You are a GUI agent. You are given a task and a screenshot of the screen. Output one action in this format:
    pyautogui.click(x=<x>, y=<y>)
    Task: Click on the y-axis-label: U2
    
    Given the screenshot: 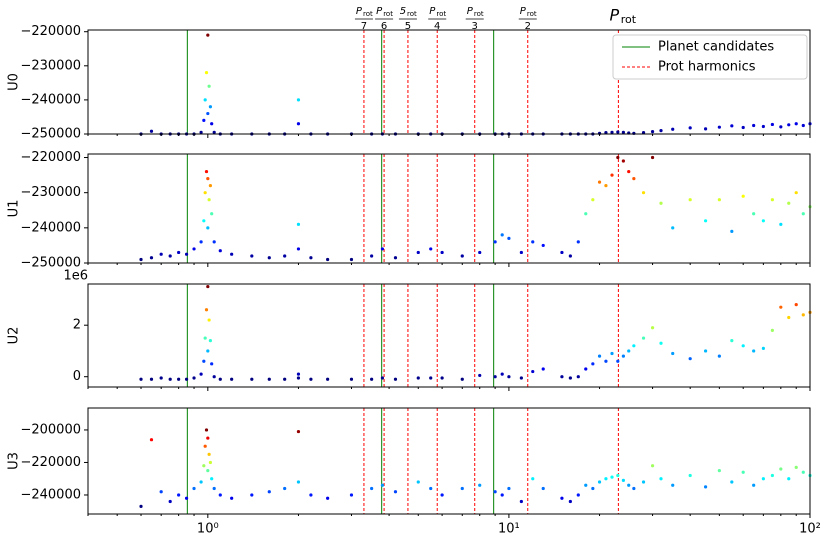 What is the action you would take?
    pyautogui.click(x=14, y=336)
    